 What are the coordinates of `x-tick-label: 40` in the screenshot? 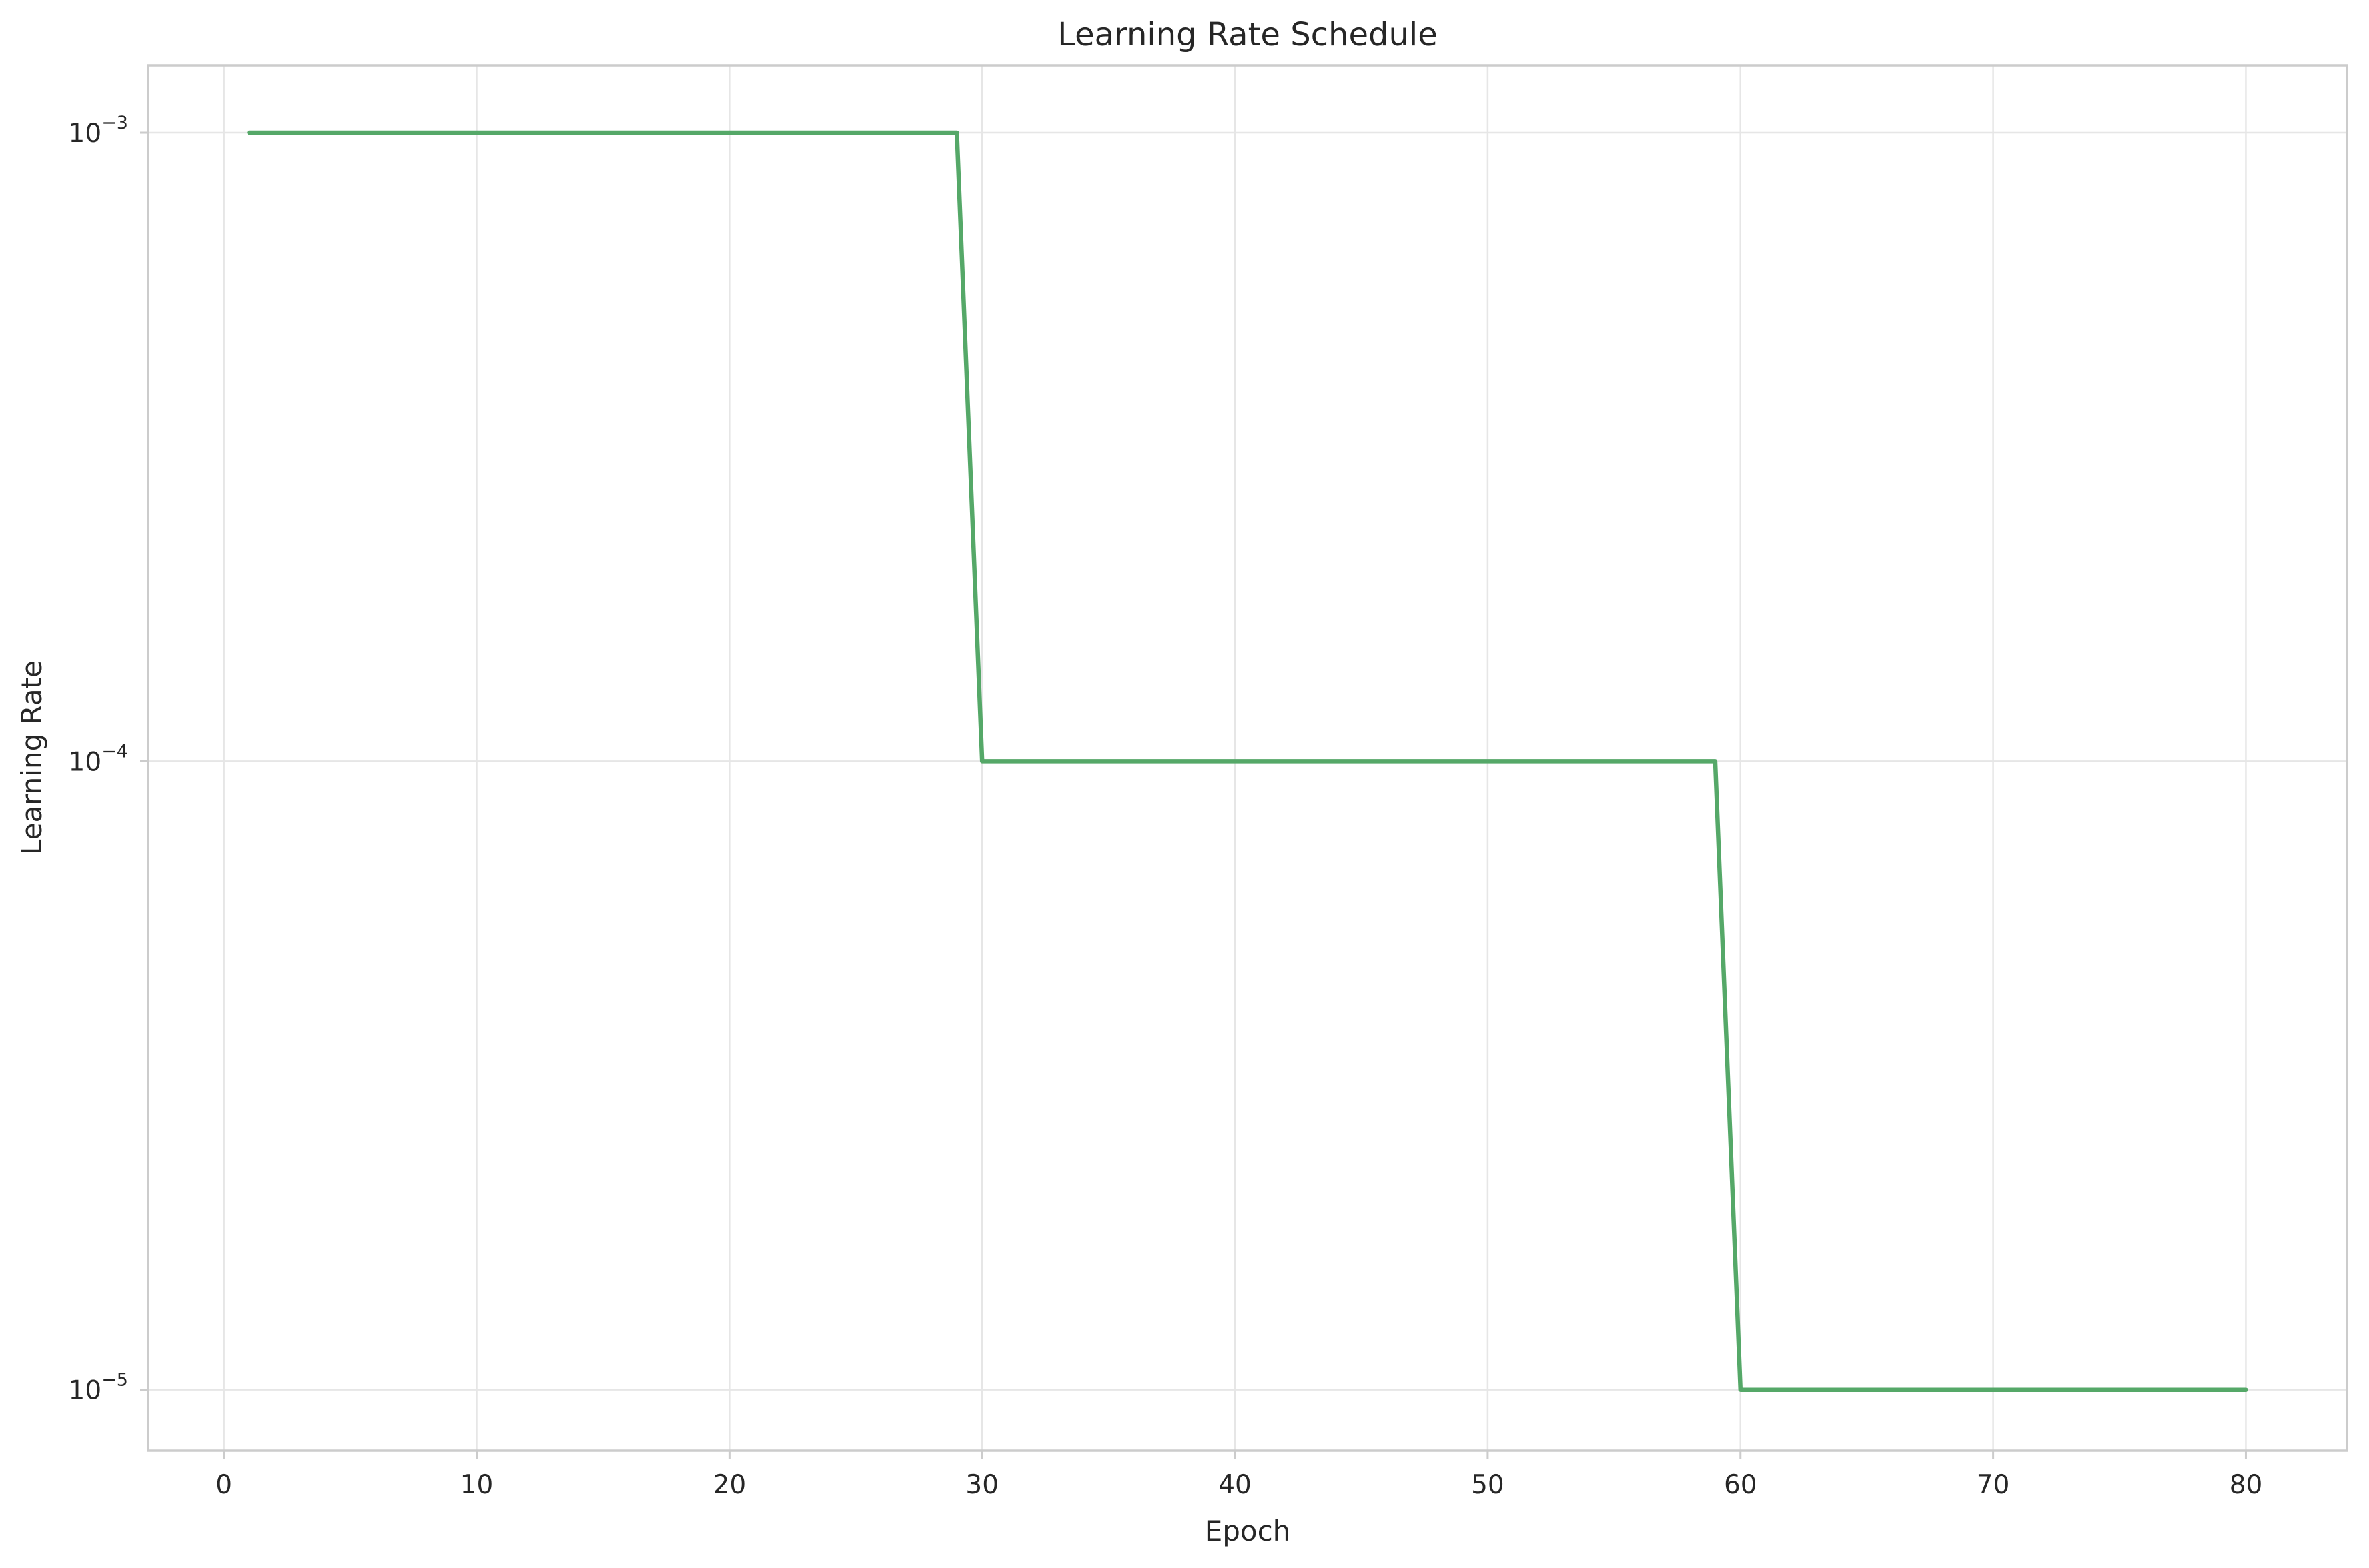 It's located at (1235, 1485).